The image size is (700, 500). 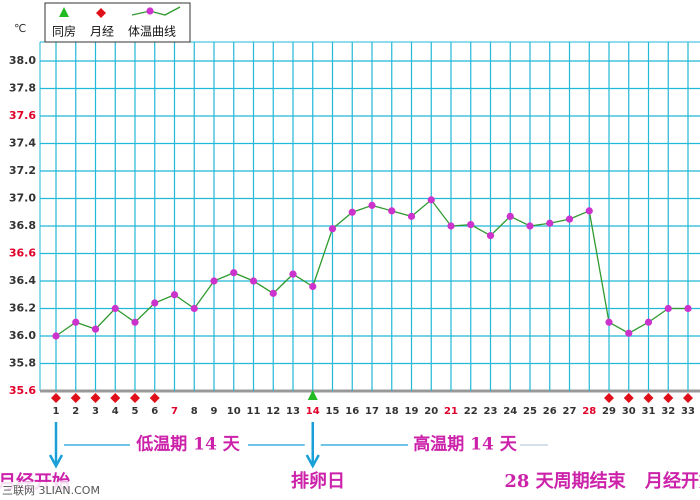 I want to click on x-tick-label: 13, so click(x=293, y=411).